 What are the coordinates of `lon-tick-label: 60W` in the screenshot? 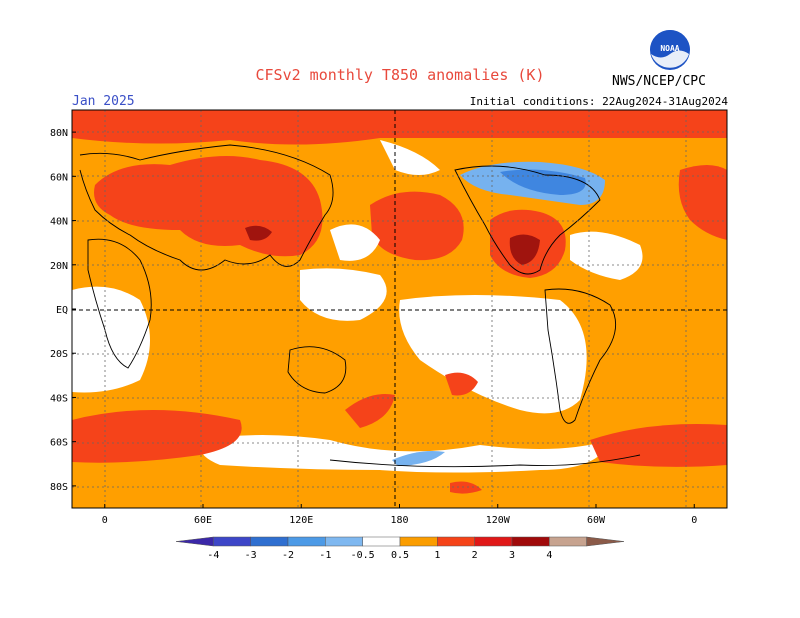 It's located at (596, 520).